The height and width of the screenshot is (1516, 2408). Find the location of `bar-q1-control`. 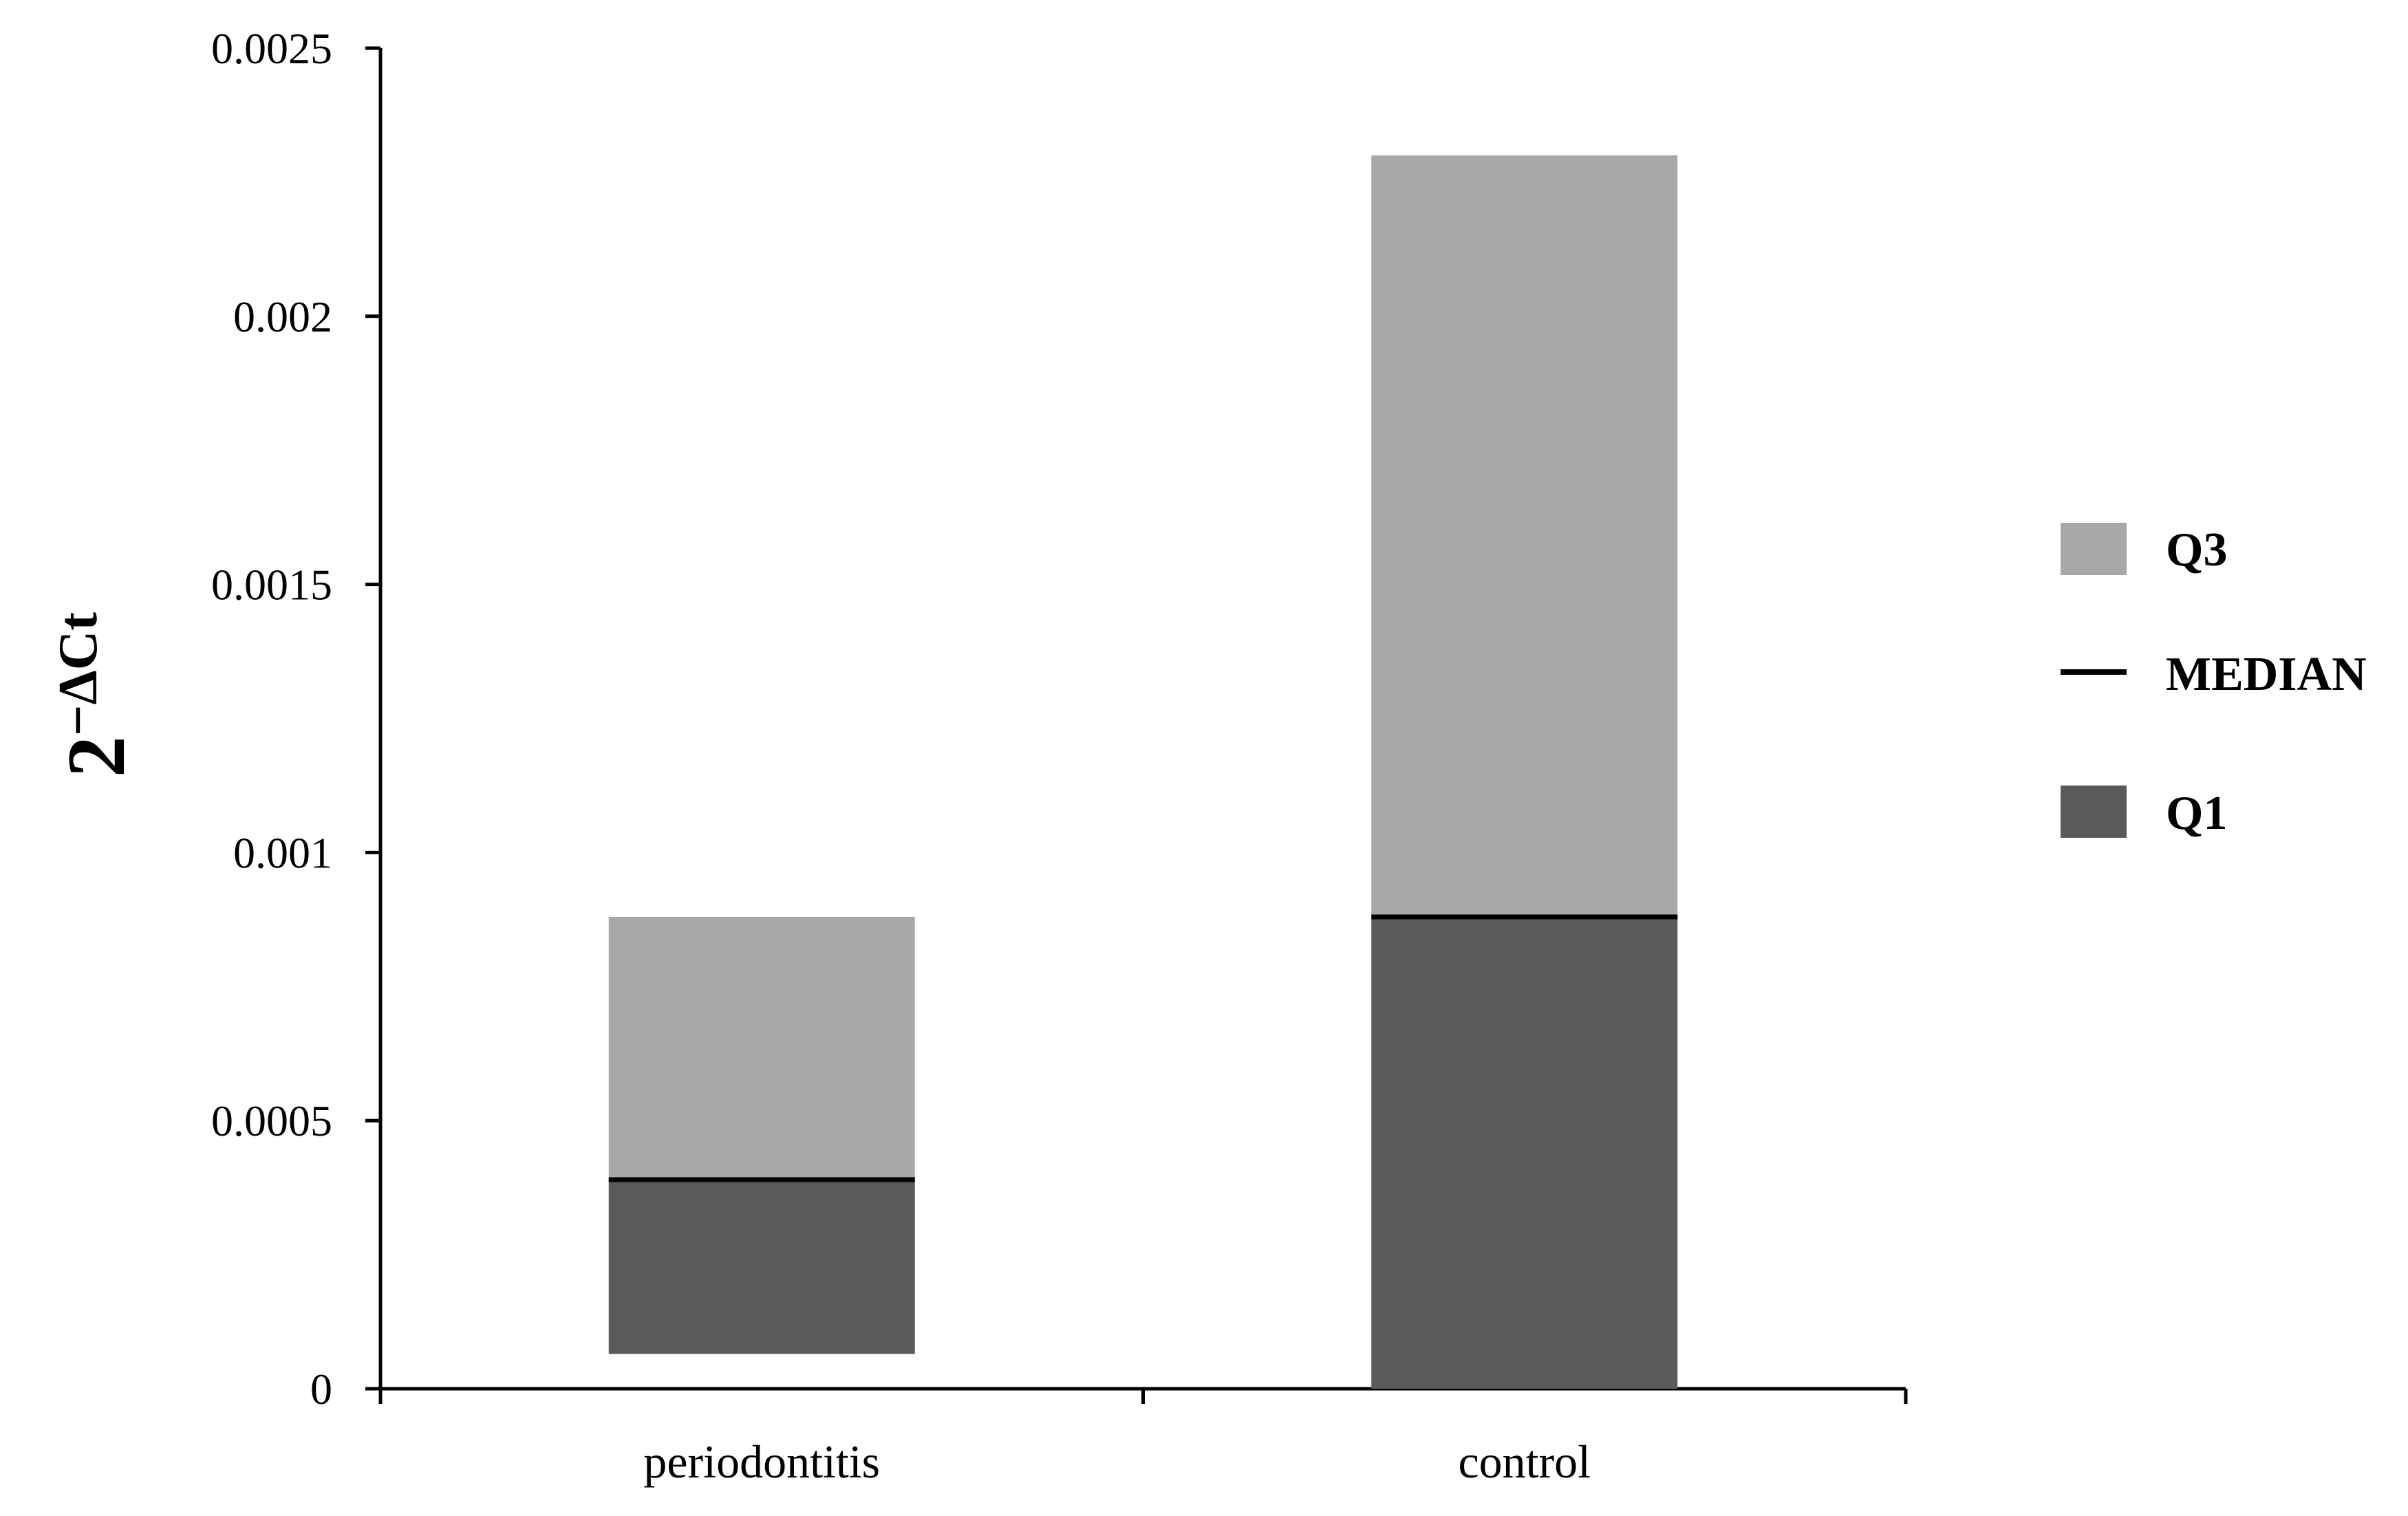

bar-q1-control is located at coordinates (1524, 1152).